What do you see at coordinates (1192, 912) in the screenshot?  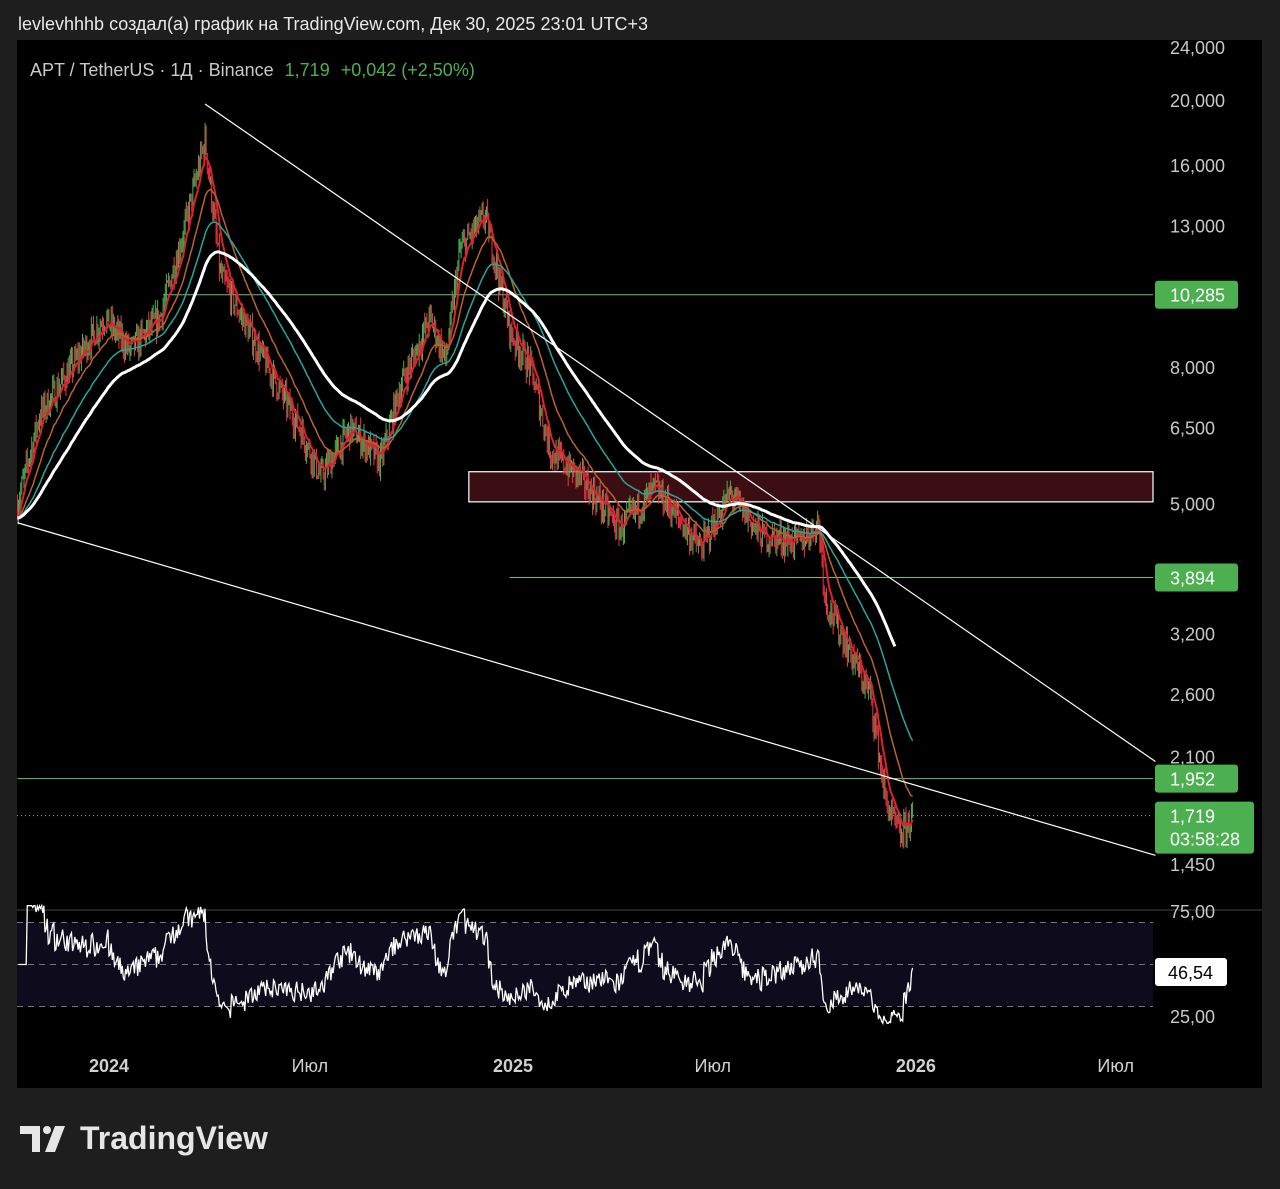 I see `rsi-axis-label: 75,00` at bounding box center [1192, 912].